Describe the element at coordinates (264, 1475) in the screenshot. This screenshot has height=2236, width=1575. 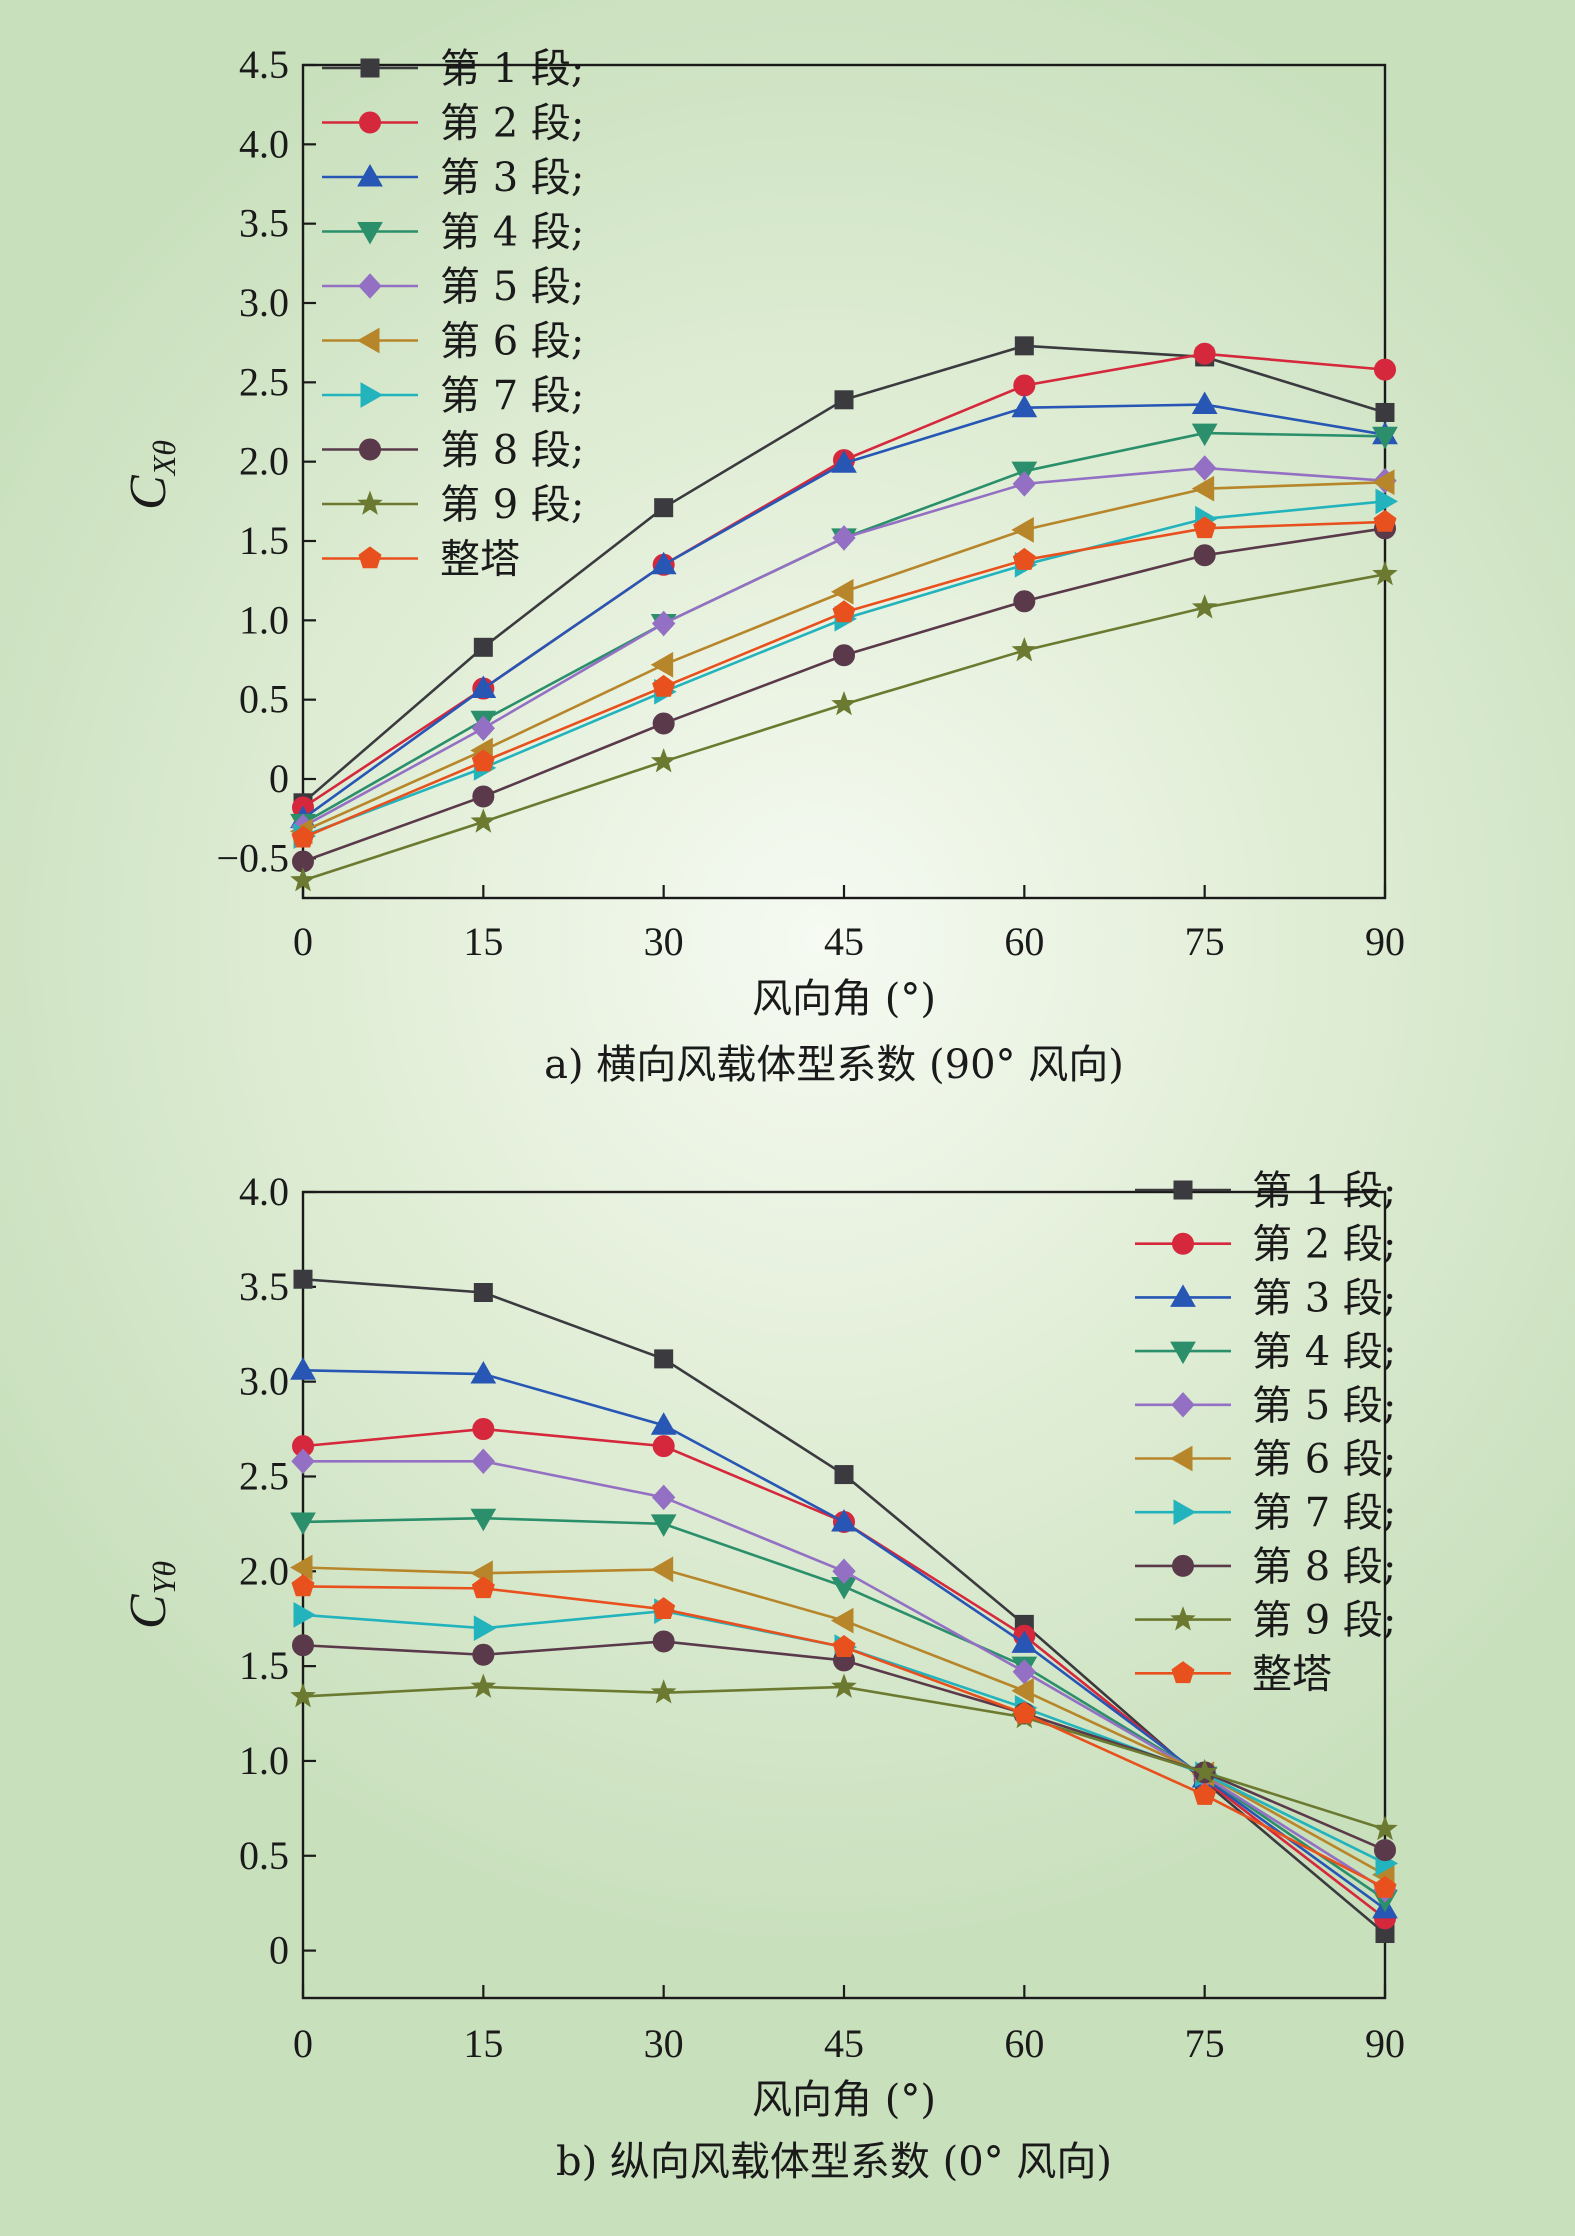
I see `y-tick-label: 2.5` at that location.